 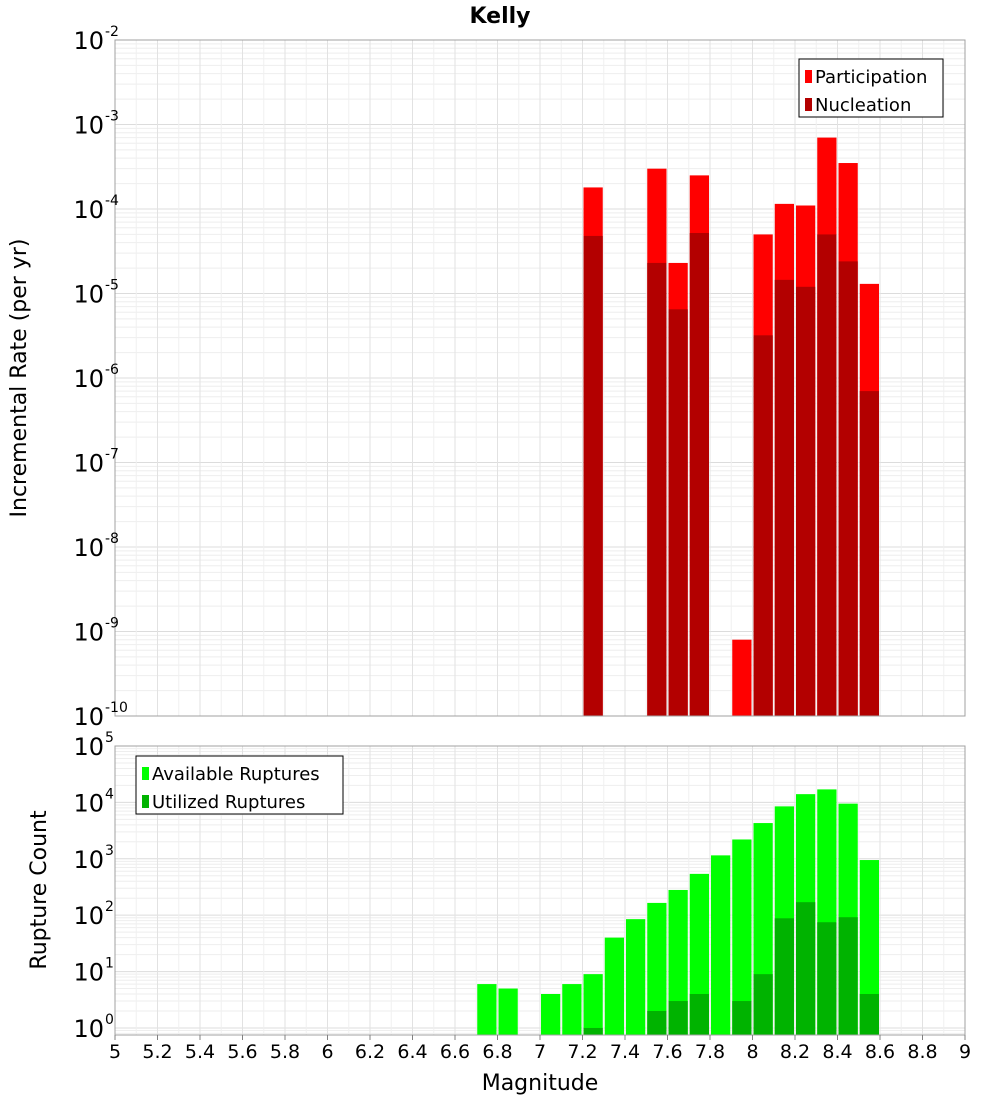 I want to click on top-legend: Participation Nucleation, so click(x=871, y=88).